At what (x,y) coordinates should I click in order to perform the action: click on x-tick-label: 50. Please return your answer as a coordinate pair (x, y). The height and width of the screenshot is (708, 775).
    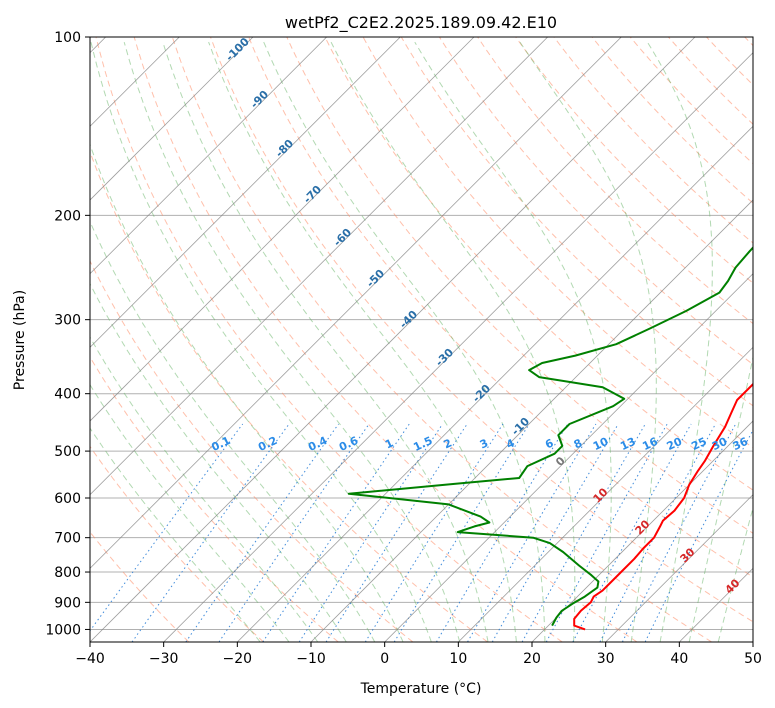
    Looking at the image, I should click on (753, 659).